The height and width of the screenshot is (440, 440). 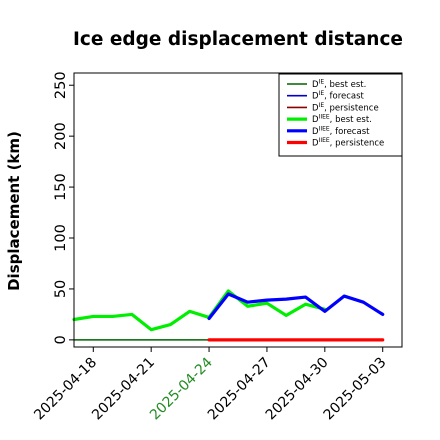 What do you see at coordinates (345, 108) in the screenshot?
I see `legend-entry: DIE, persistence` at bounding box center [345, 108].